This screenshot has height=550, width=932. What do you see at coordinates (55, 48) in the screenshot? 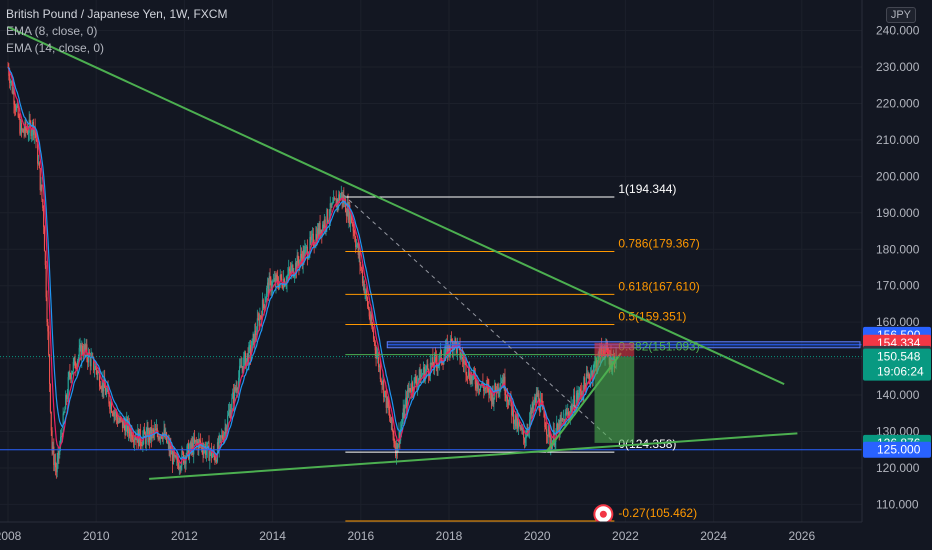
I see `ema-14-label: EMA (14, close, 0)` at bounding box center [55, 48].